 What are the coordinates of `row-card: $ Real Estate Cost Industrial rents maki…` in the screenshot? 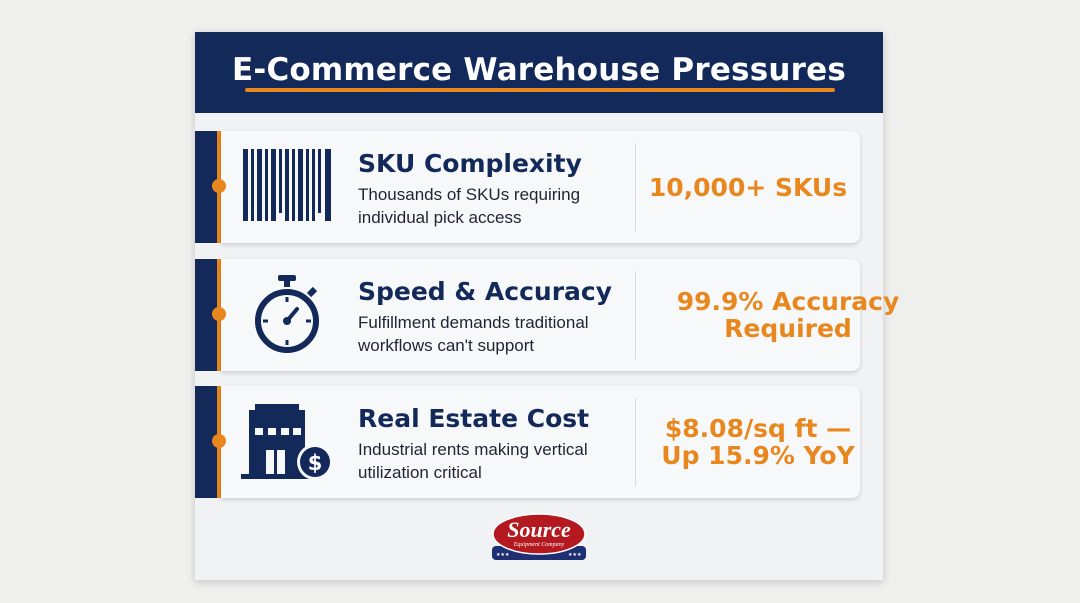 It's located at (540, 442).